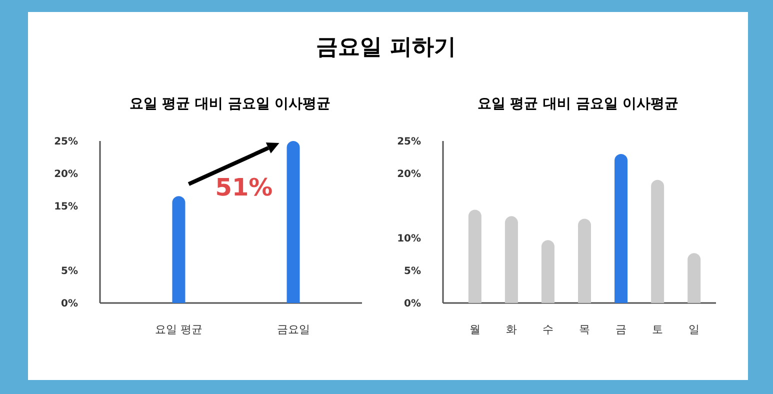 Image resolution: width=773 pixels, height=394 pixels. I want to click on annotation: 51%, so click(244, 188).